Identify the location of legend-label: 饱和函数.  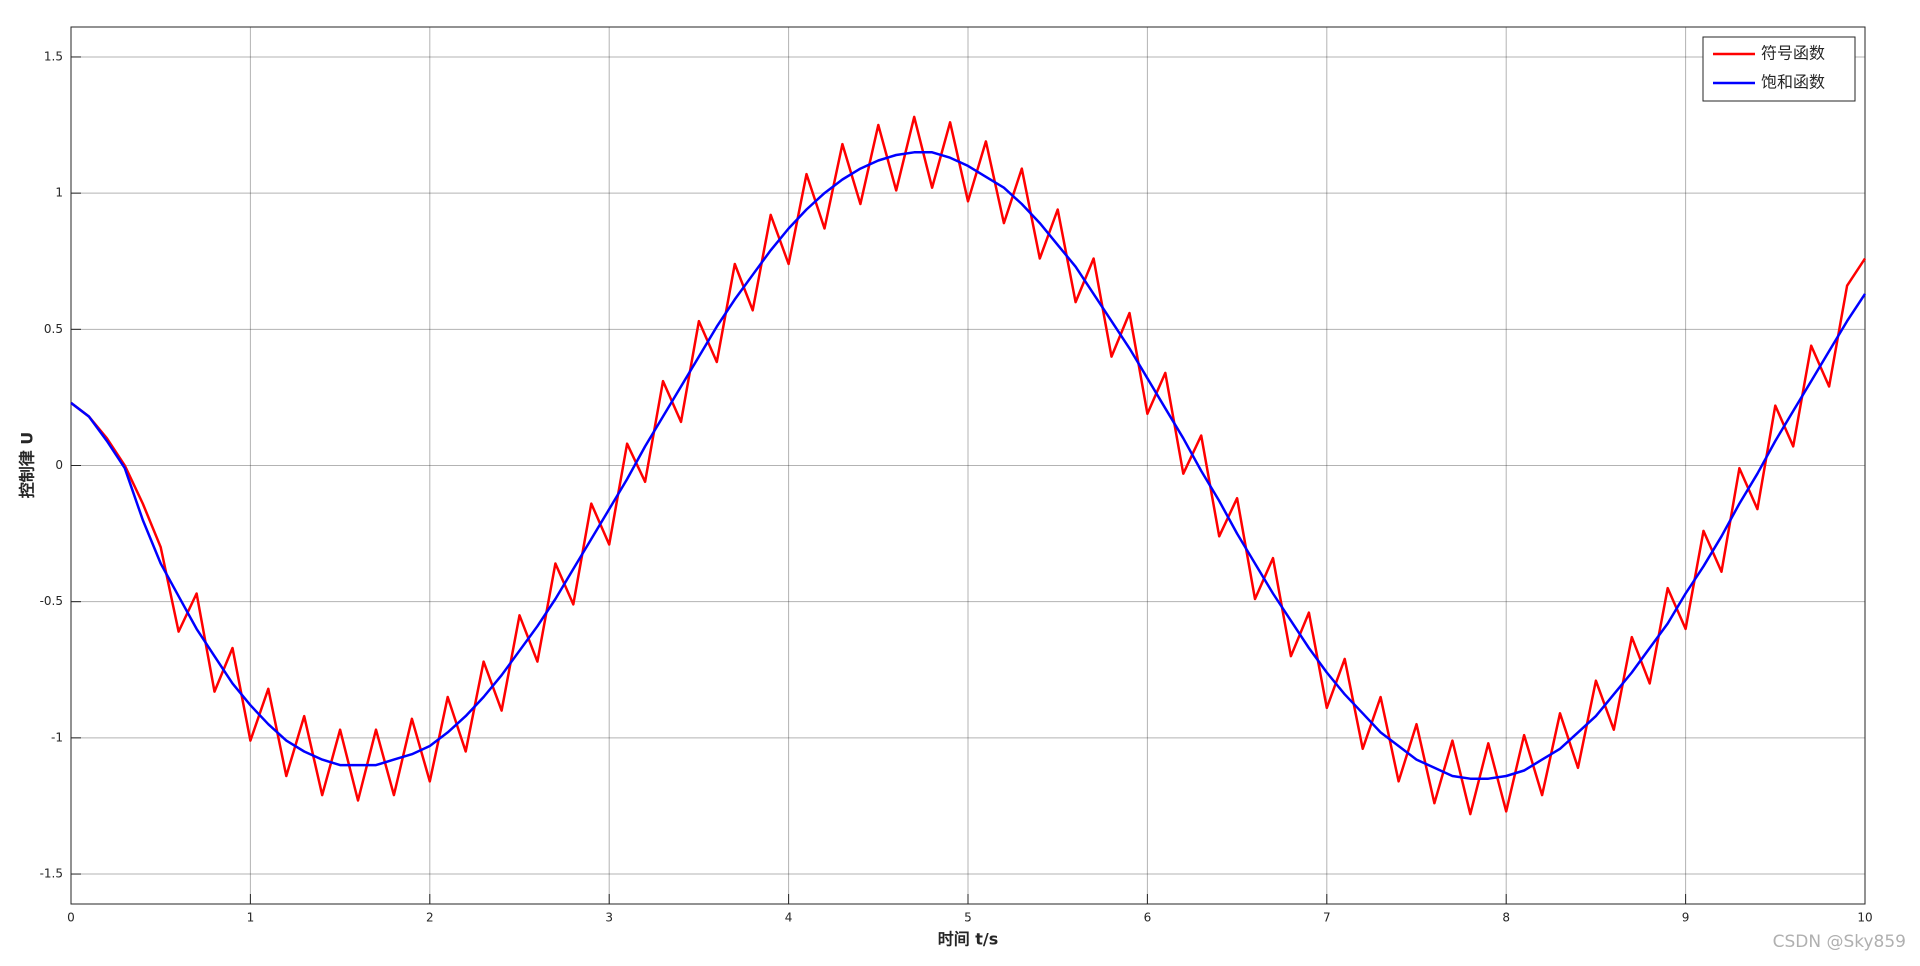
(1793, 82).